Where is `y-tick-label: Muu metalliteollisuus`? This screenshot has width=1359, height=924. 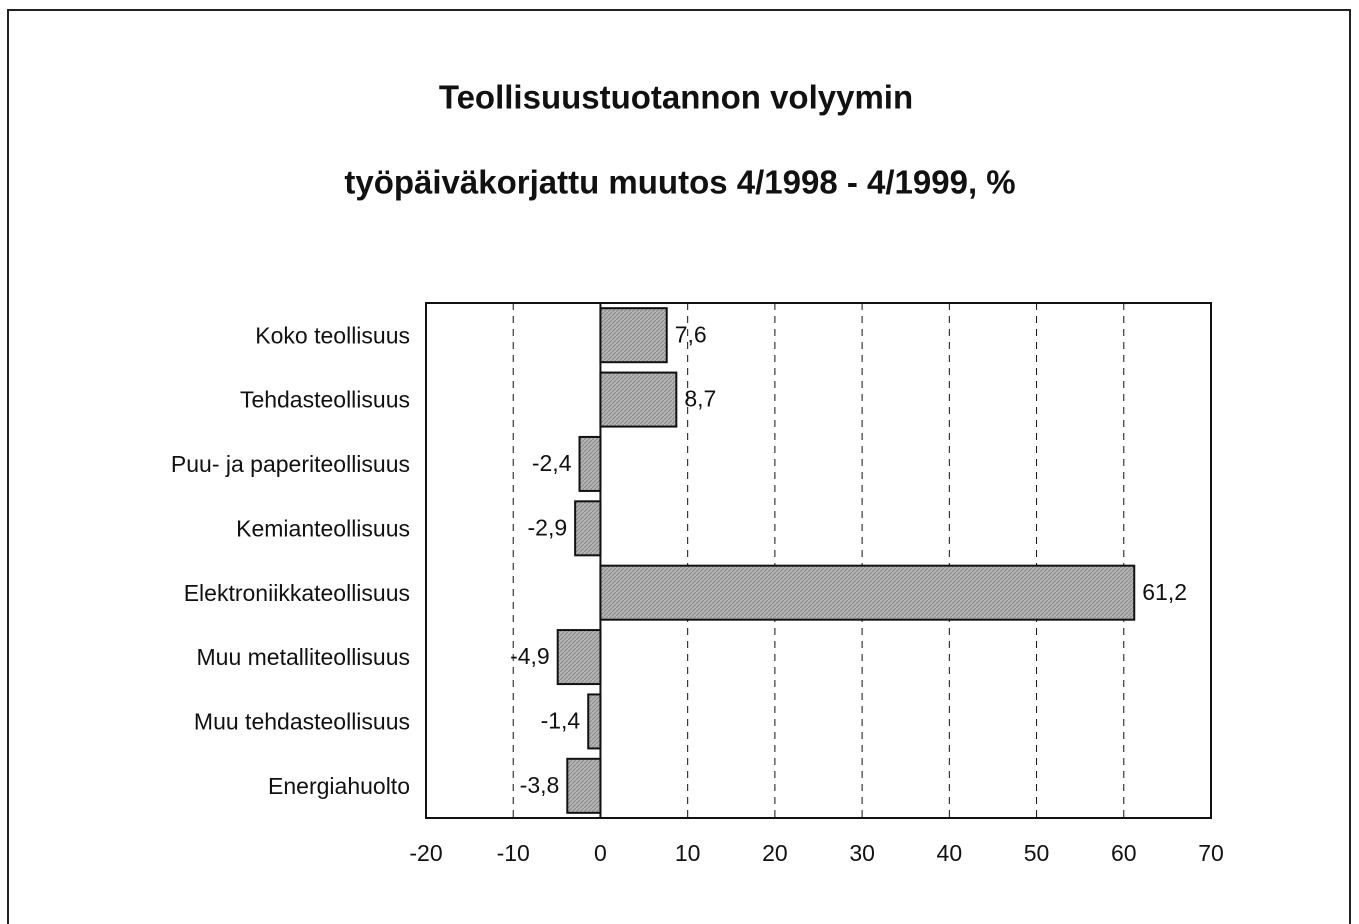 y-tick-label: Muu metalliteollisuus is located at coordinates (303, 657).